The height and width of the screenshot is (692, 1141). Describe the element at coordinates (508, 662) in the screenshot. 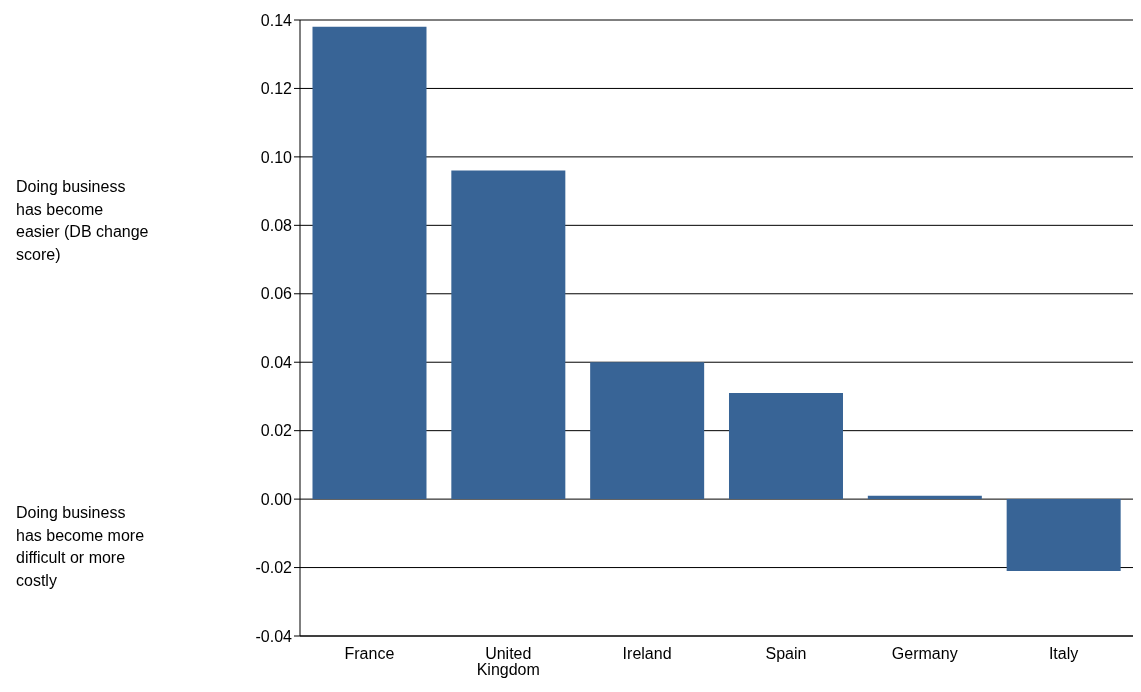

I see `x-tick-label: United Kingdom` at that location.